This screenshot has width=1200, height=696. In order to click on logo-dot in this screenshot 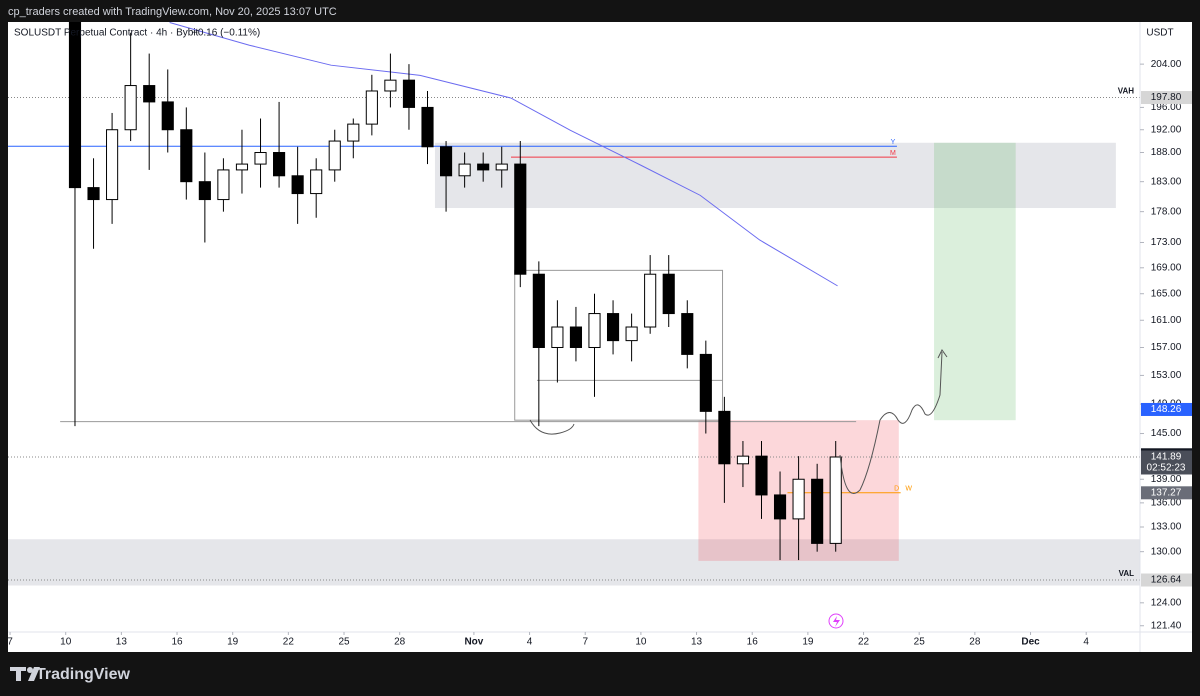, I will do `click(30, 670)`.